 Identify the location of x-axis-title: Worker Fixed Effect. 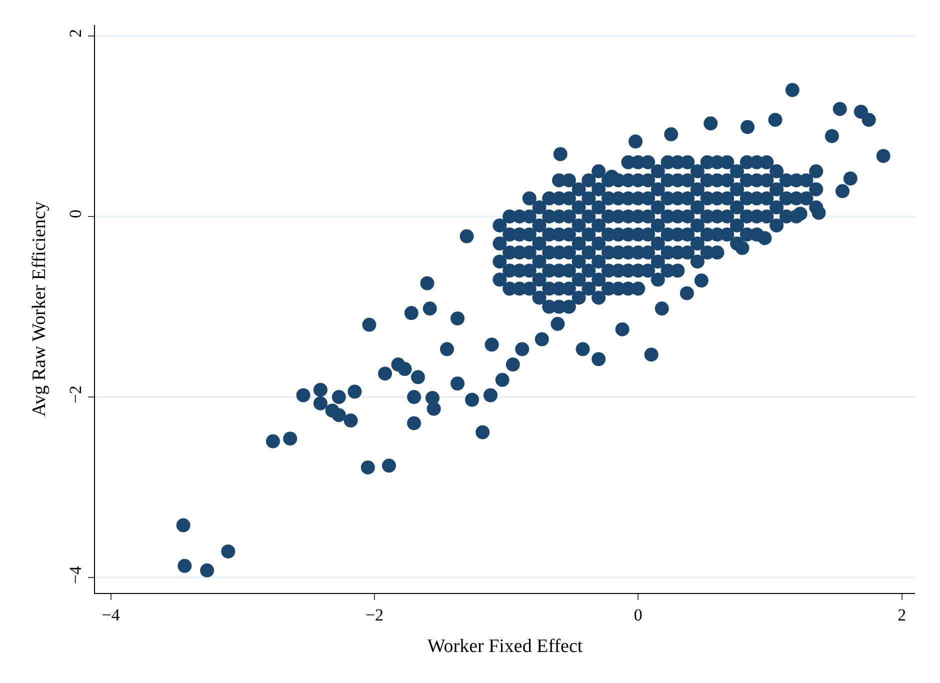
(505, 647).